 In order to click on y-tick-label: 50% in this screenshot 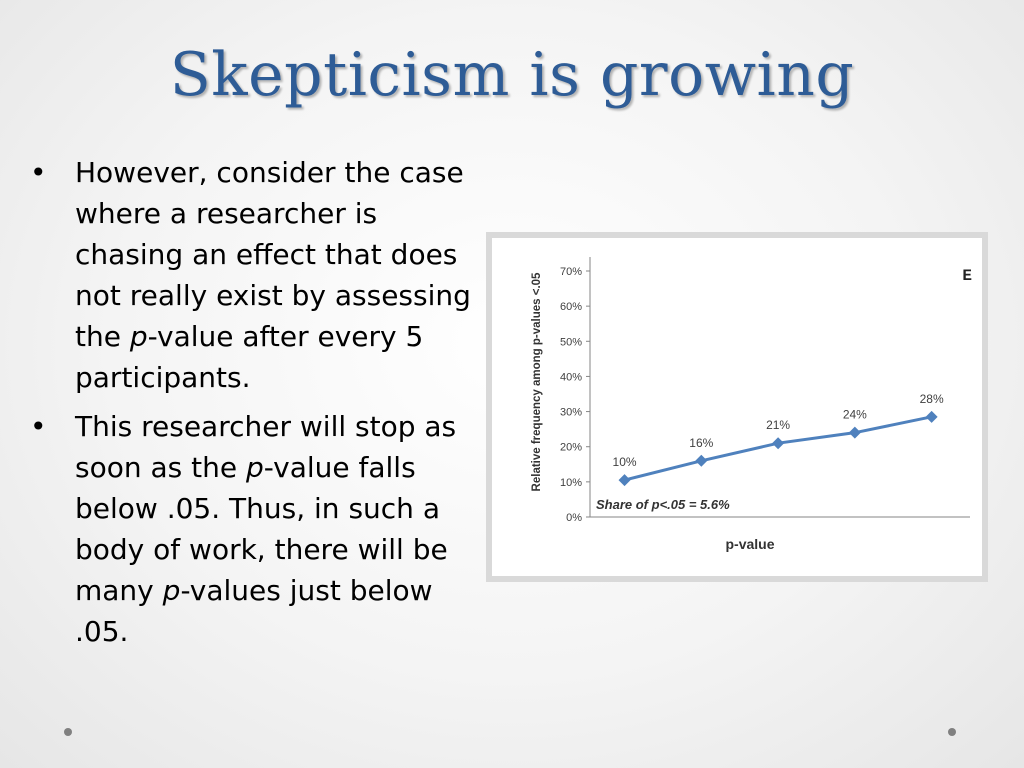, I will do `click(571, 342)`.